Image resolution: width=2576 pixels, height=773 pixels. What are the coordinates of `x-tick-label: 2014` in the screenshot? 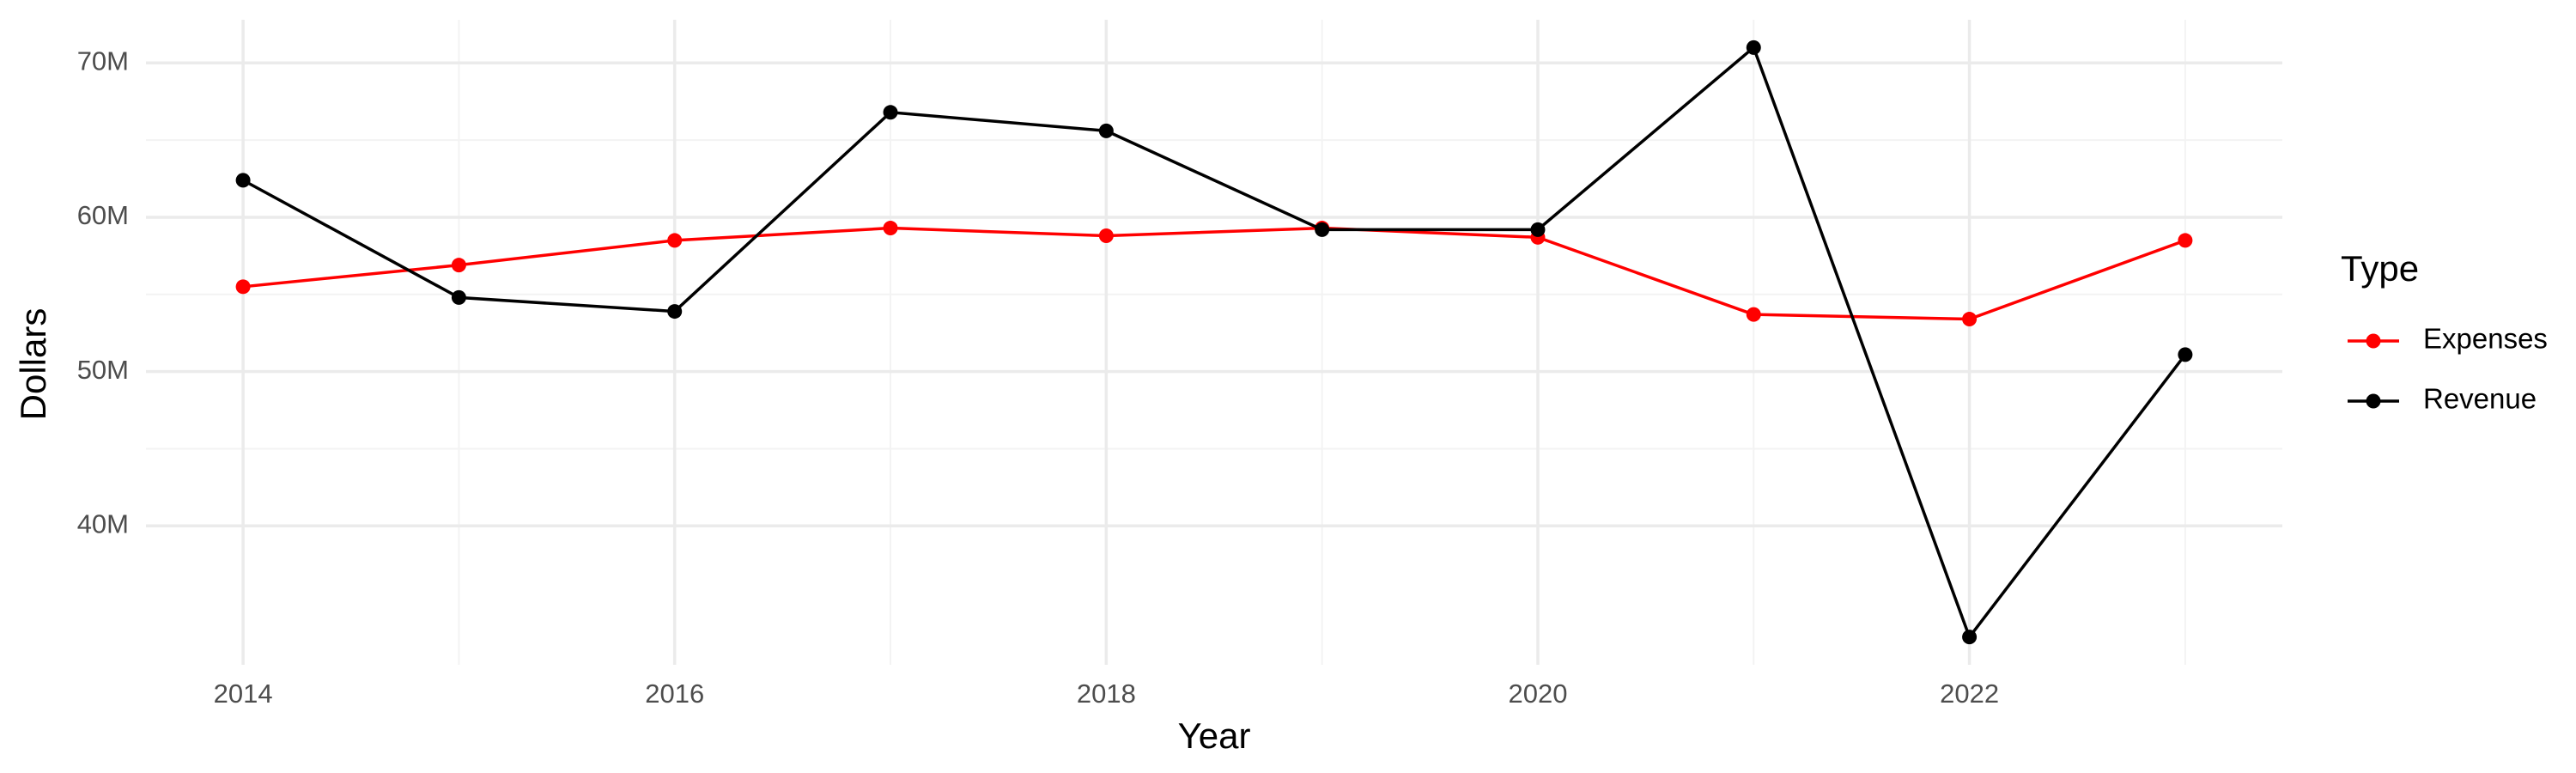 It's located at (243, 694).